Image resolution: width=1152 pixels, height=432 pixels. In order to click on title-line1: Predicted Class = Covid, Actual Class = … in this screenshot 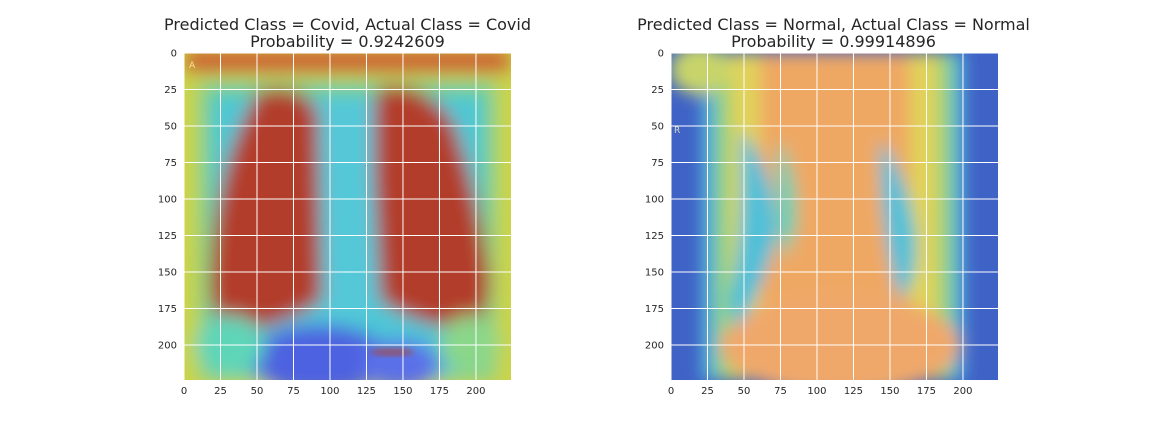, I will do `click(347, 24)`.